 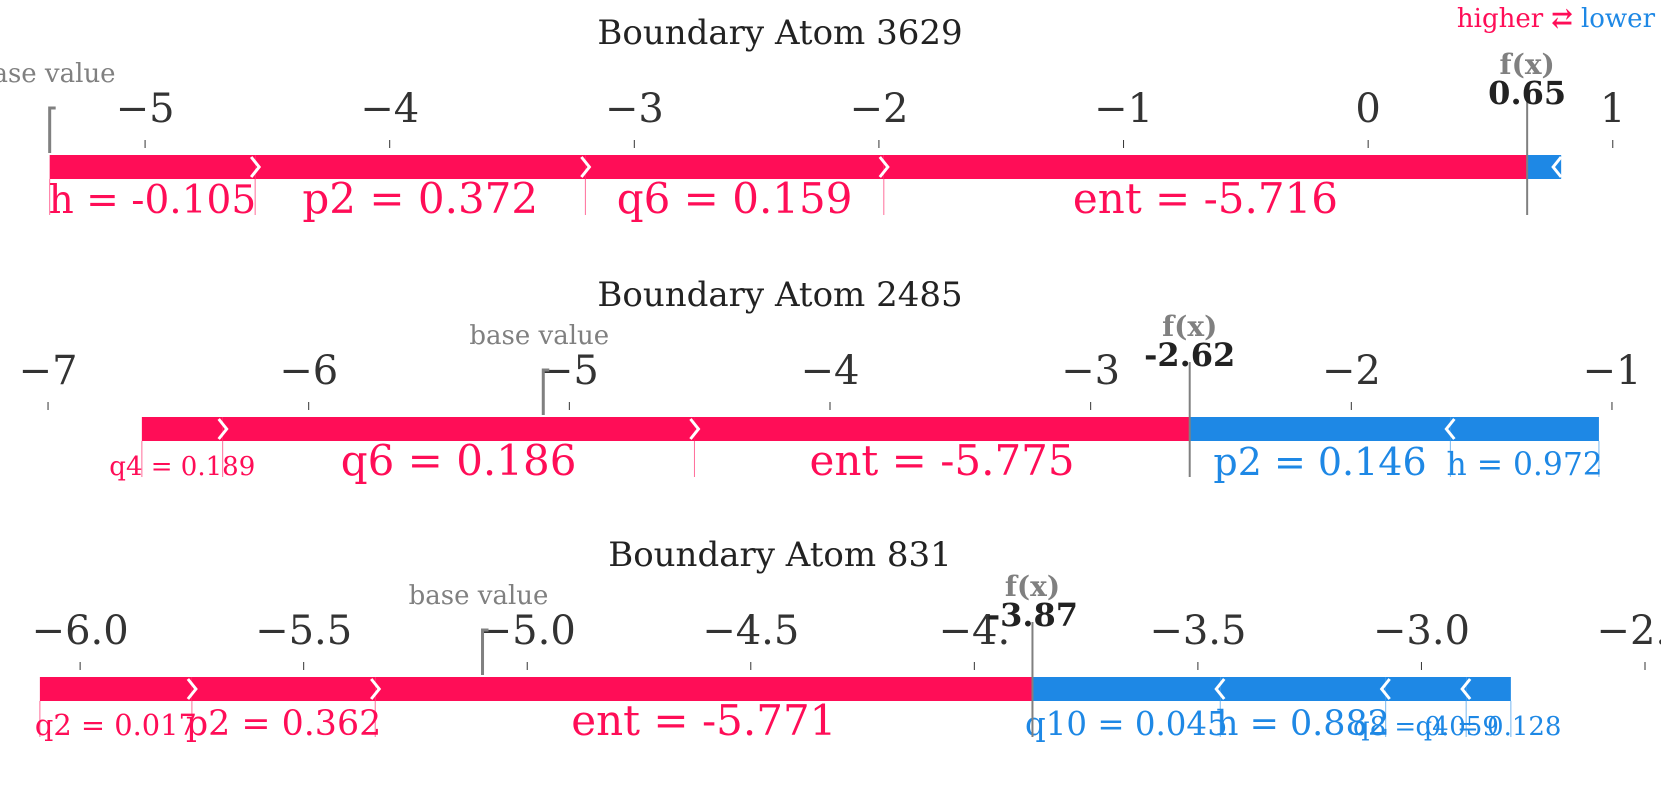 I want to click on chart-title: Boundary Atom 3629, so click(x=779, y=33).